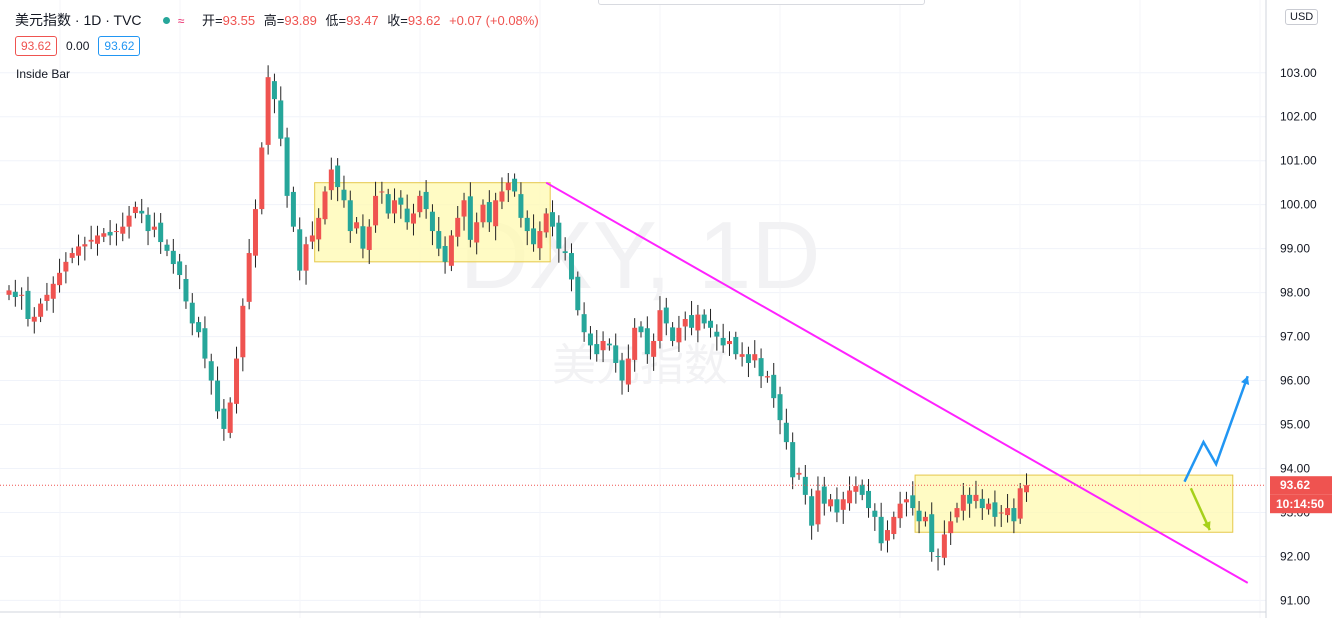  I want to click on symbol-title: 美元指数 · 1D · TVC, so click(78, 20).